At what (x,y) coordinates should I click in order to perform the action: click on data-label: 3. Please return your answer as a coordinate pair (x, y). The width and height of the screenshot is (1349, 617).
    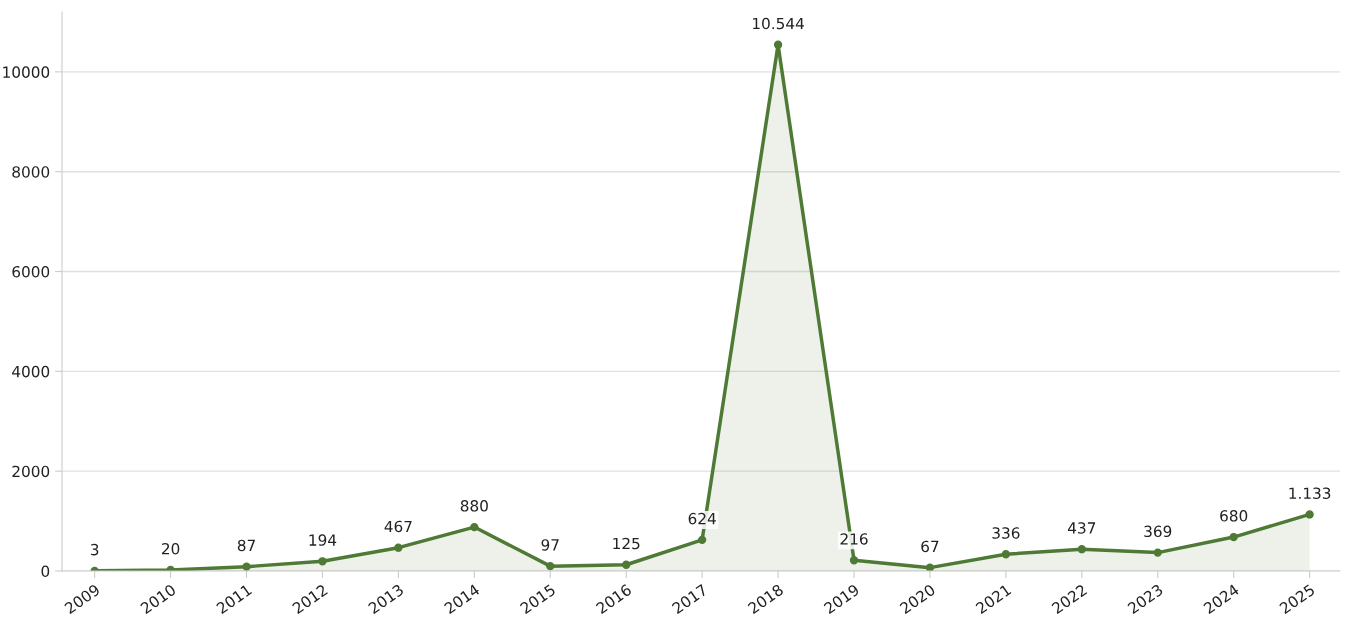
    Looking at the image, I should click on (94, 549).